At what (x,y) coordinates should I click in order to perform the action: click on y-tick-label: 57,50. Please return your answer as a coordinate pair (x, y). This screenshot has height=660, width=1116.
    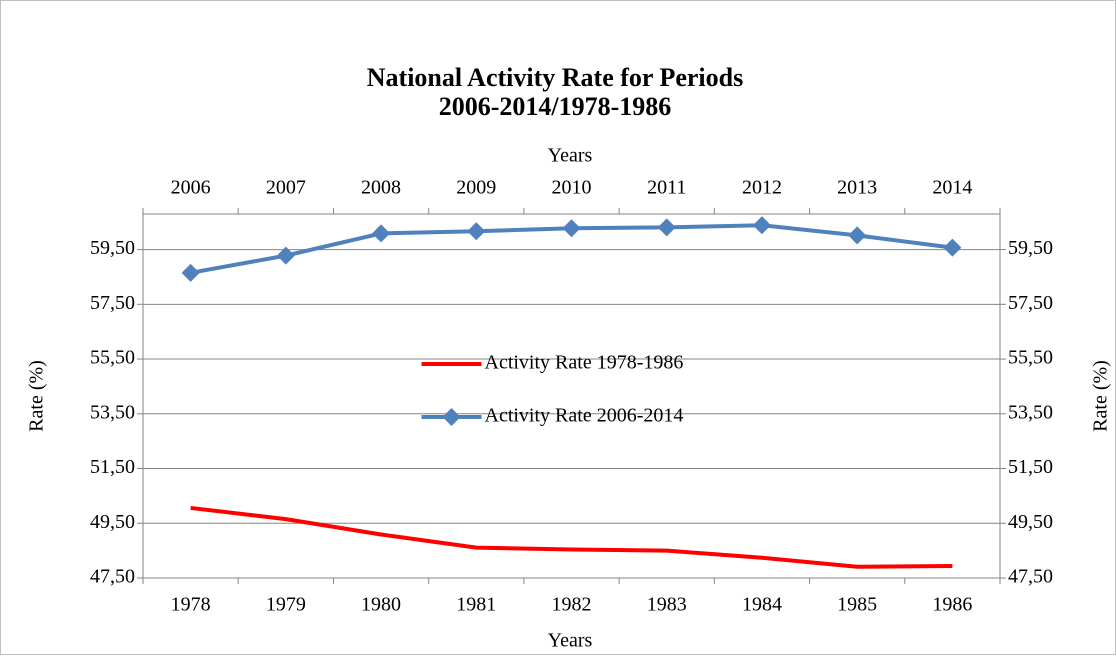
    Looking at the image, I should click on (112, 303).